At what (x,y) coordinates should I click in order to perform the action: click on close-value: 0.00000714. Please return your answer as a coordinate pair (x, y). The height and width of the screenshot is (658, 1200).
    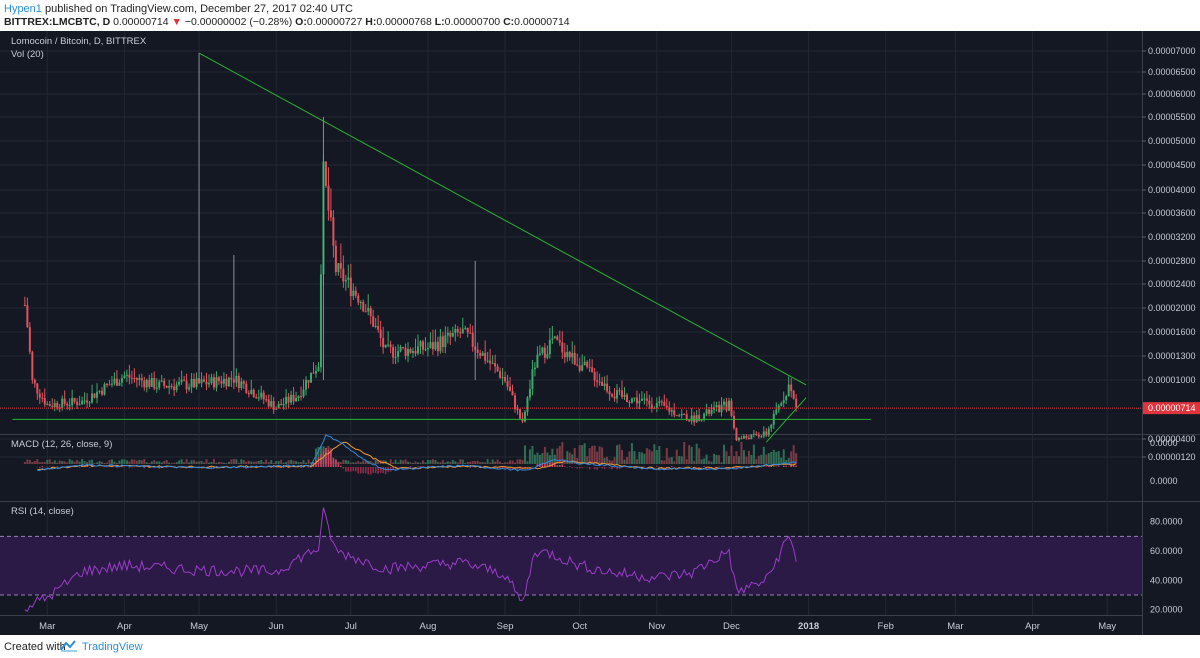
    Looking at the image, I should click on (542, 22).